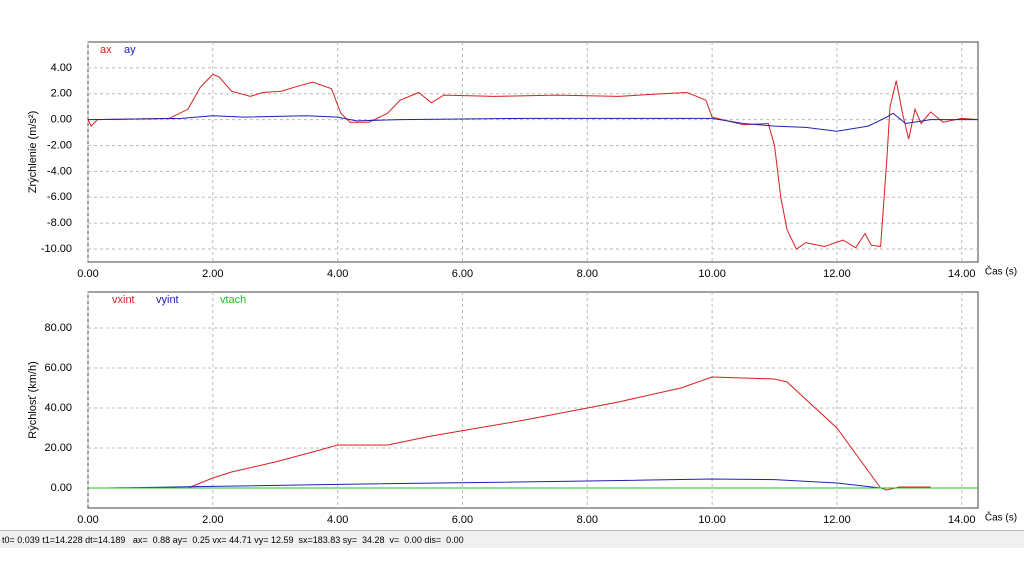 This screenshot has width=1024, height=576. I want to click on y-tick-label: 40.00, so click(58, 408).